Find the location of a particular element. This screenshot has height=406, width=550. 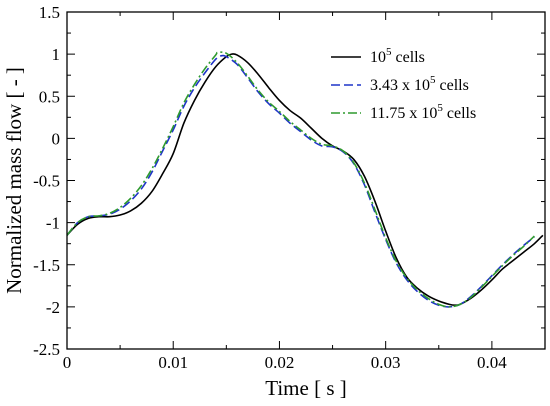

y-tick-label: -0.5 is located at coordinates (46, 181).